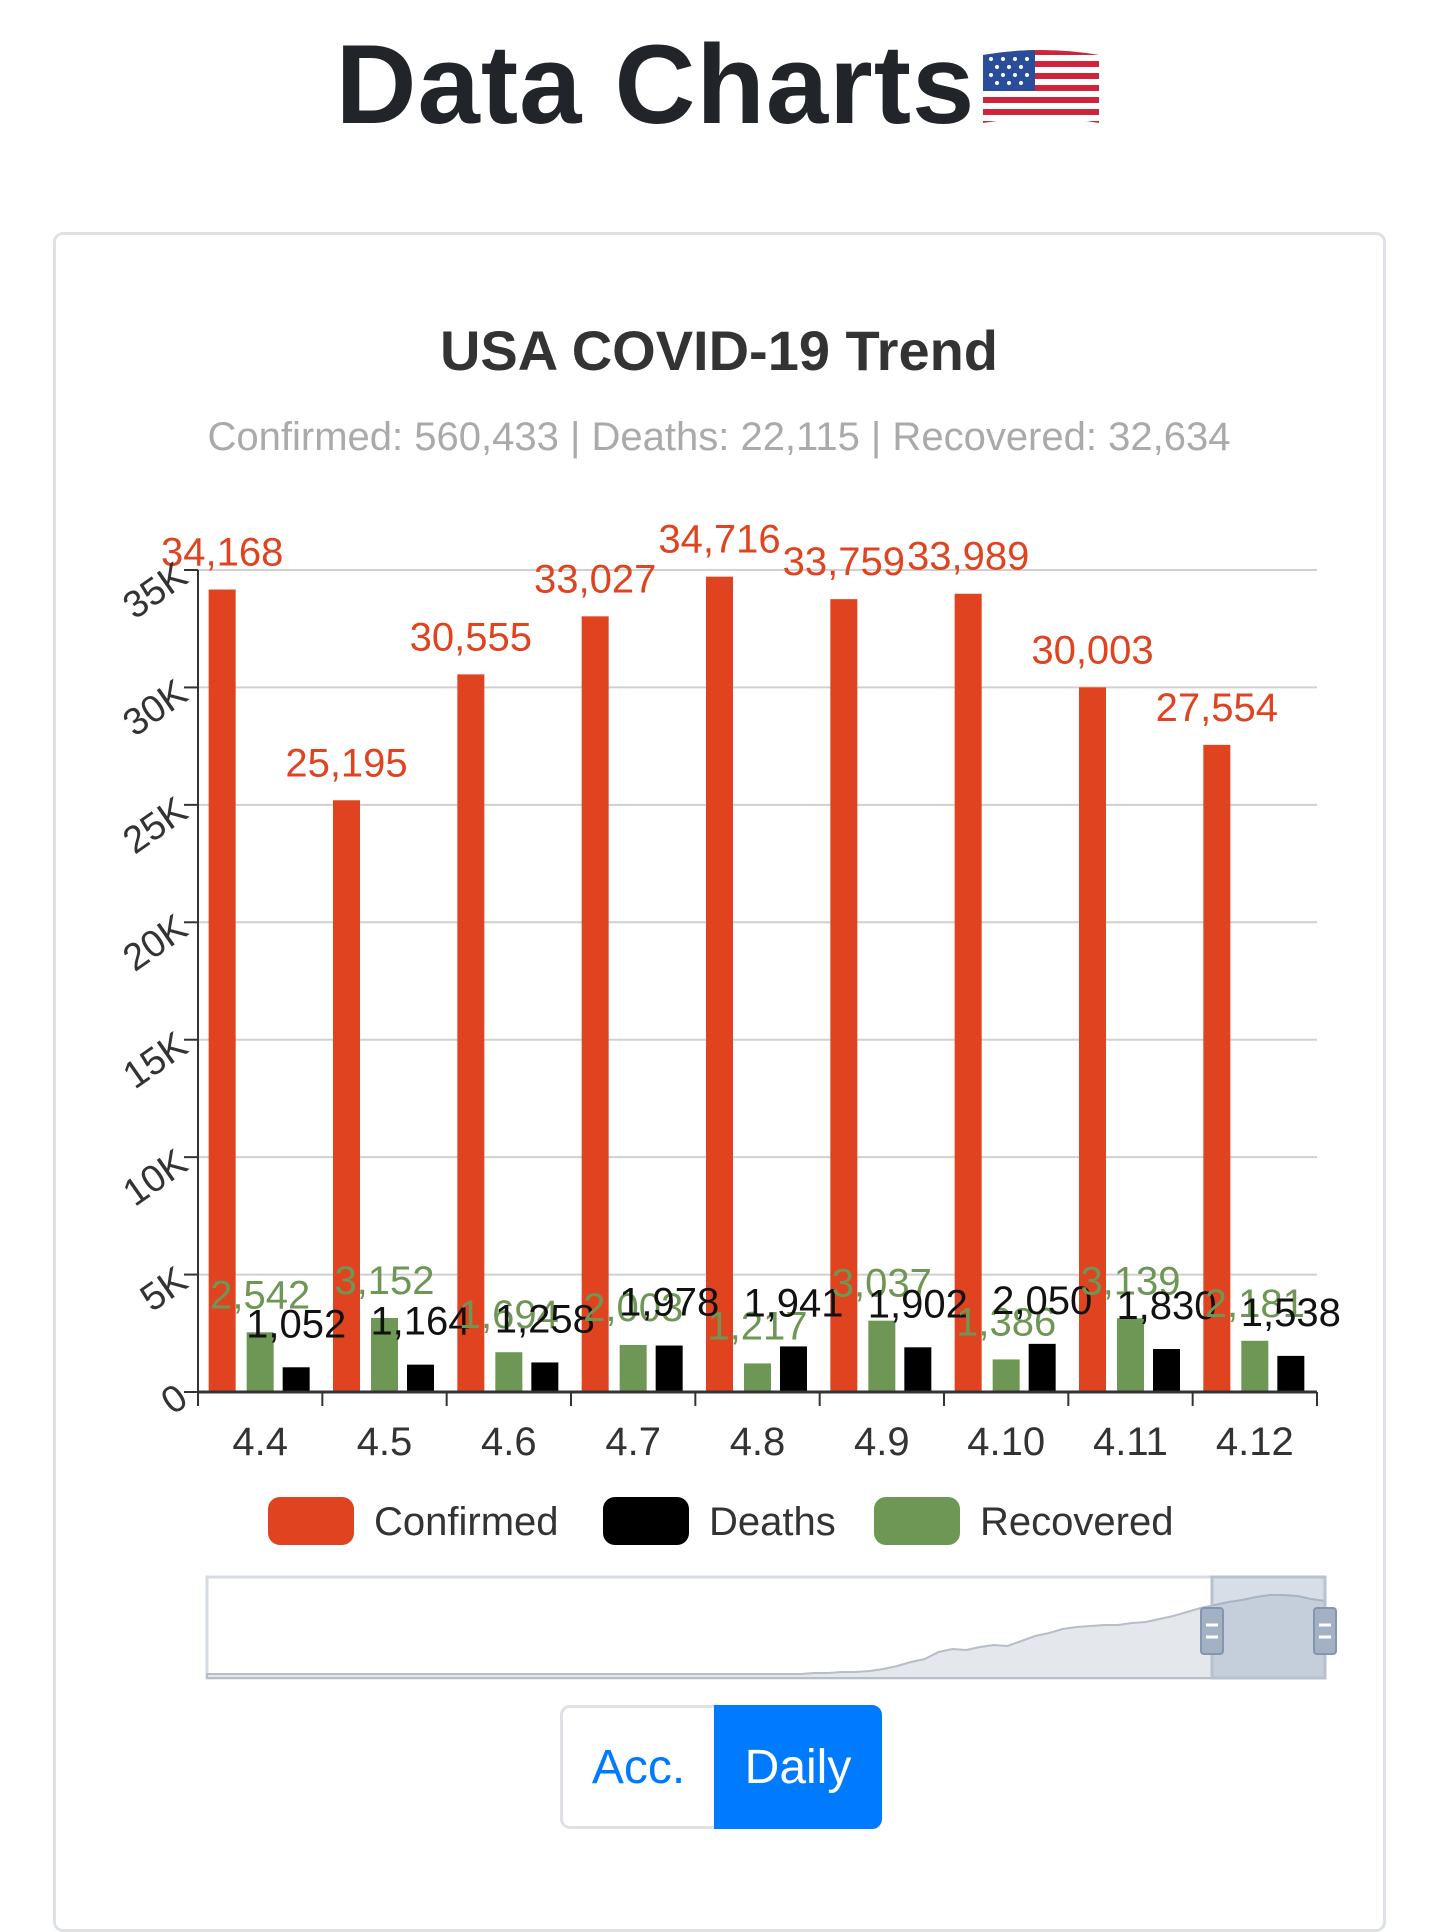 This screenshot has width=1439, height=1932. What do you see at coordinates (509, 1442) in the screenshot?
I see `x-tick-label: 4.6` at bounding box center [509, 1442].